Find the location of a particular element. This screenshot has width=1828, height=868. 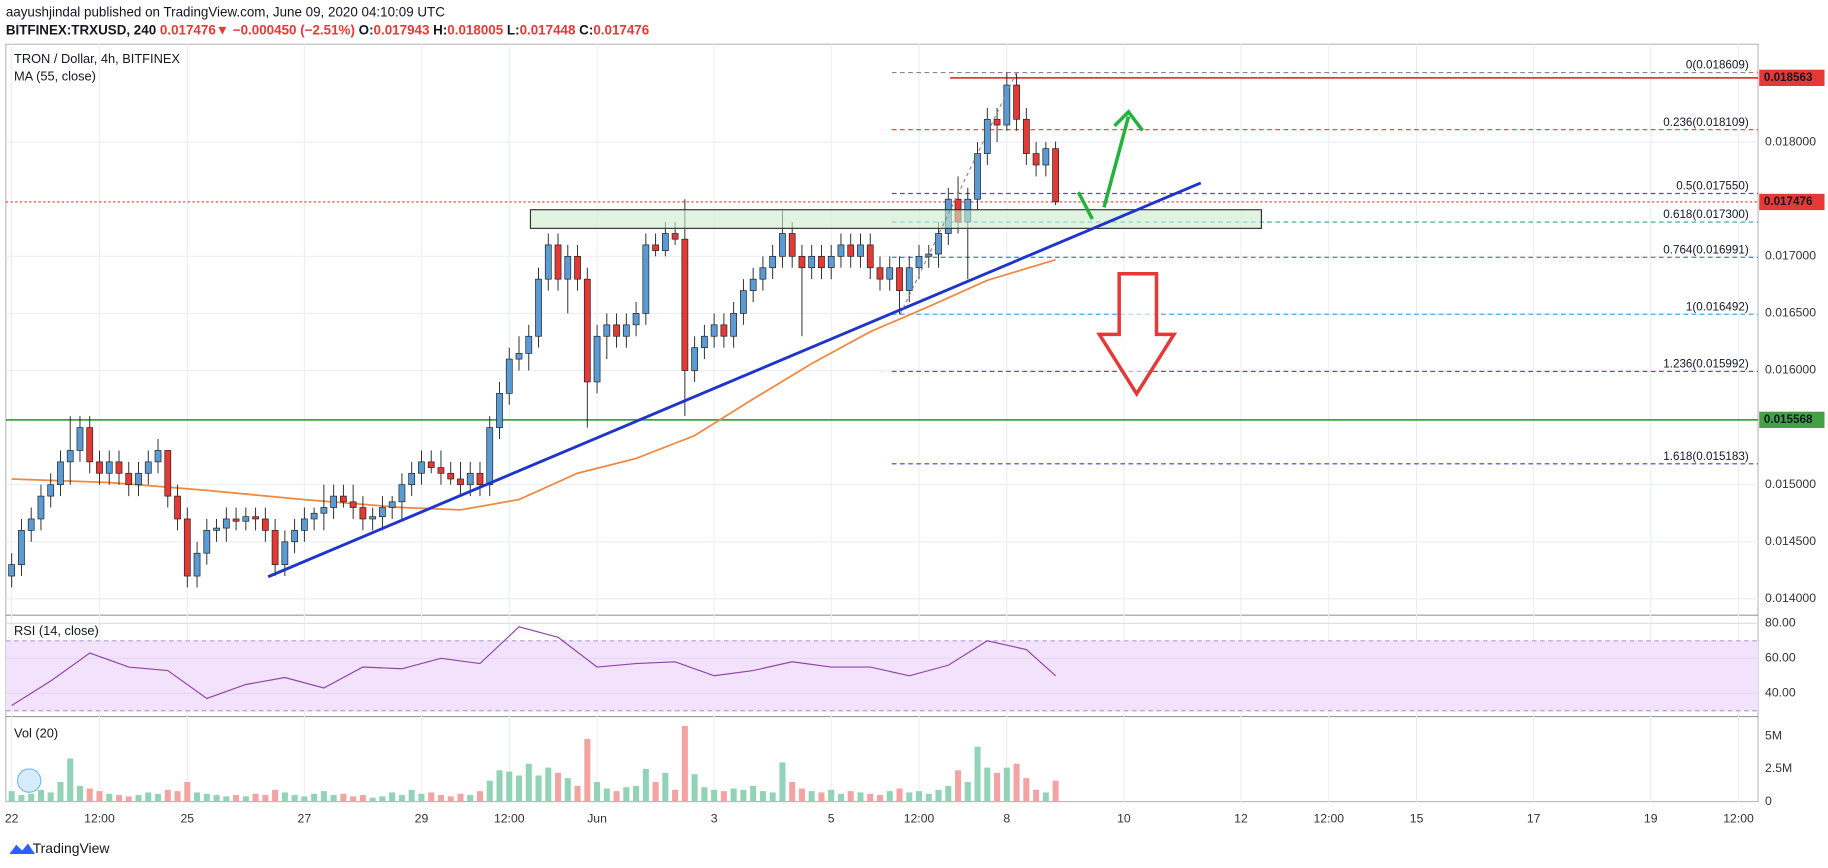

ohlc-label: H: is located at coordinates (440, 29).